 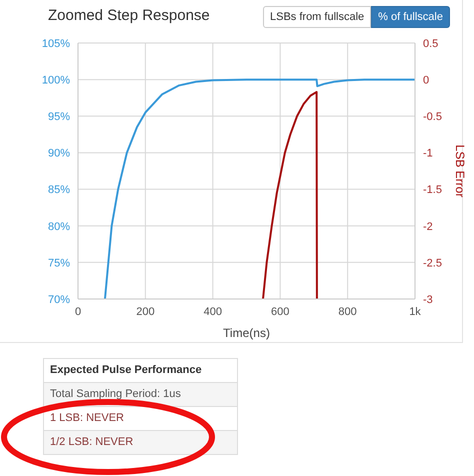 I want to click on y2-tick-label: -3, so click(x=428, y=300).